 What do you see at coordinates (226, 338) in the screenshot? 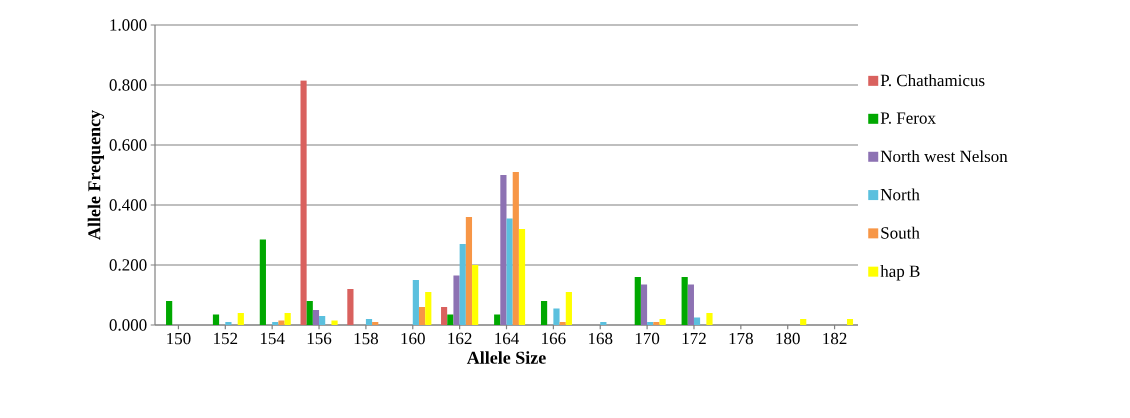
I see `x-tick-label: 152` at bounding box center [226, 338].